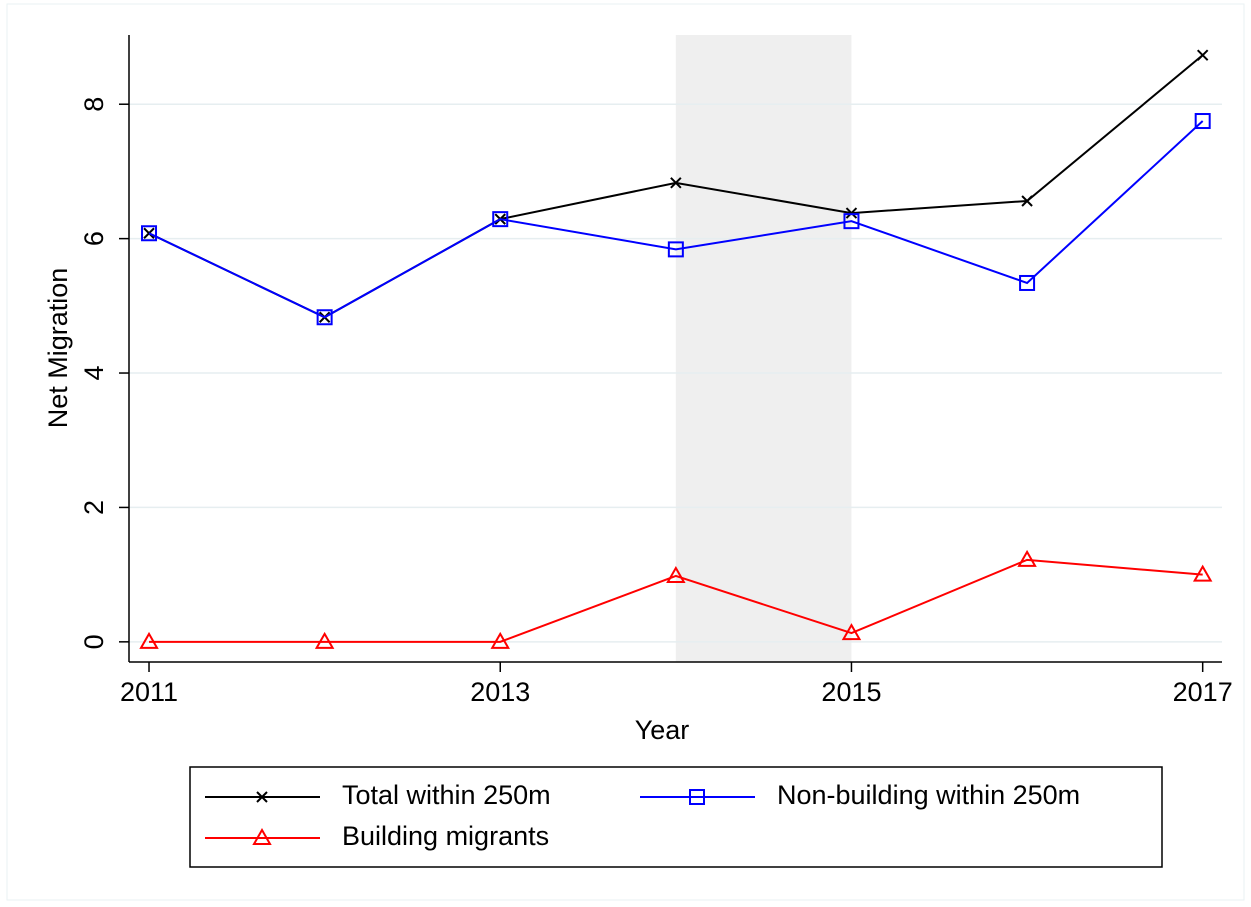 This screenshot has width=1251, height=907. What do you see at coordinates (1203, 692) in the screenshot?
I see `x-tick-label: 2017` at bounding box center [1203, 692].